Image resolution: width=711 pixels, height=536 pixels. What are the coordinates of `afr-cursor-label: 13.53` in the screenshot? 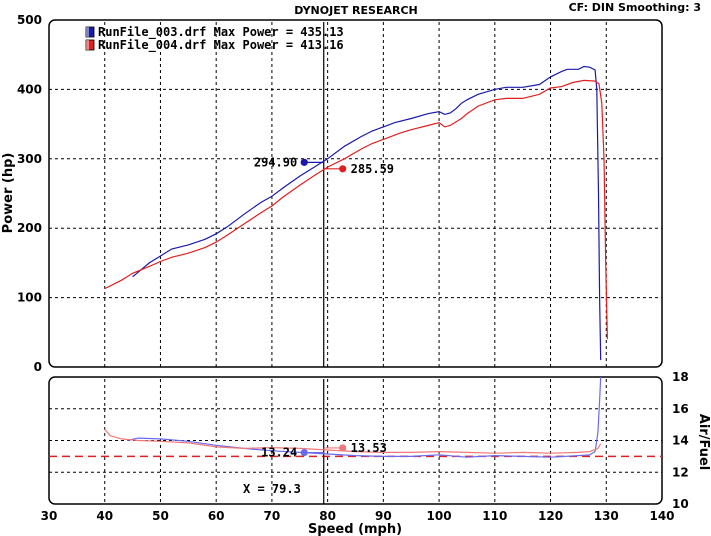 It's located at (369, 448).